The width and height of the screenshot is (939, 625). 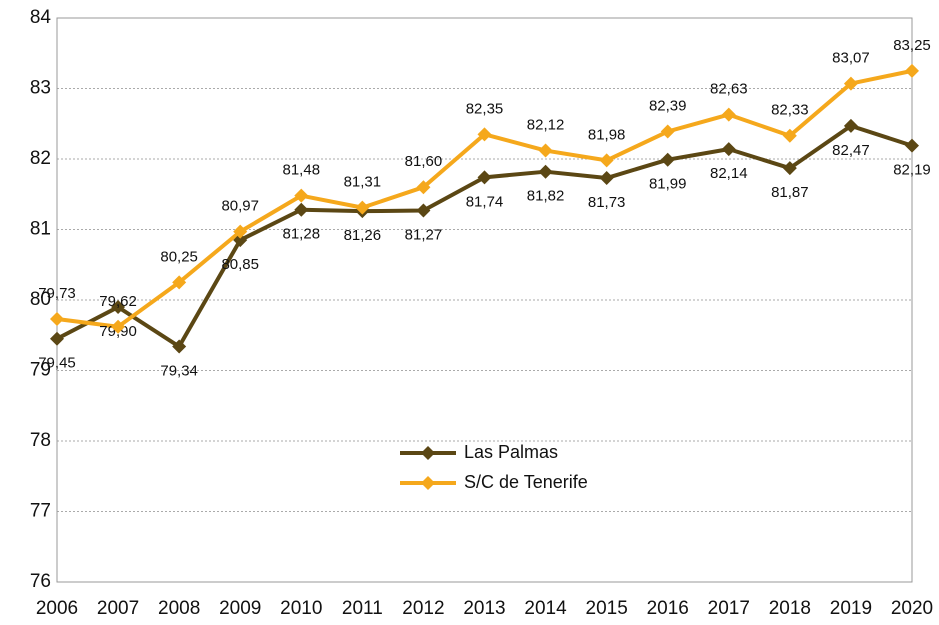 What do you see at coordinates (118, 608) in the screenshot?
I see `x-tick-label: 2007` at bounding box center [118, 608].